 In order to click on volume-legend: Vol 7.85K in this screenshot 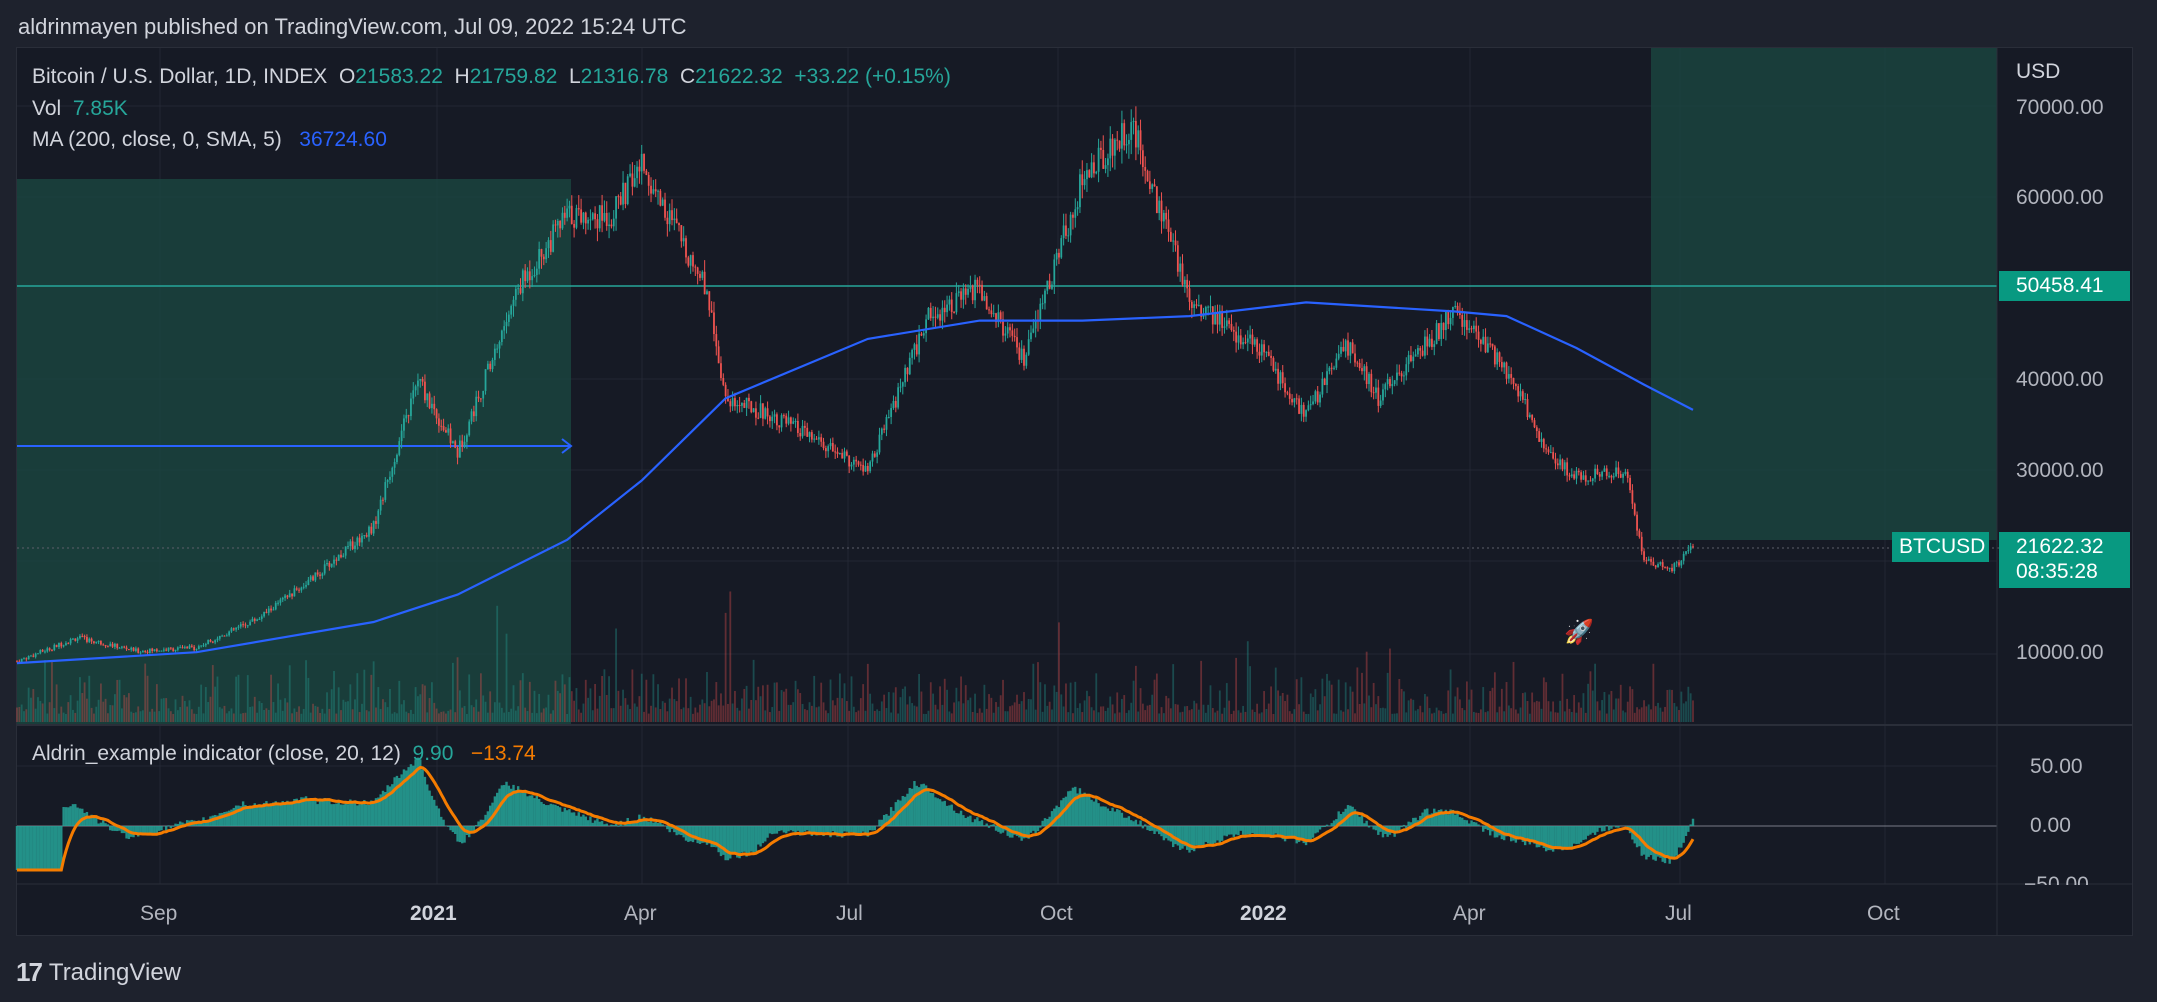, I will do `click(80, 109)`.